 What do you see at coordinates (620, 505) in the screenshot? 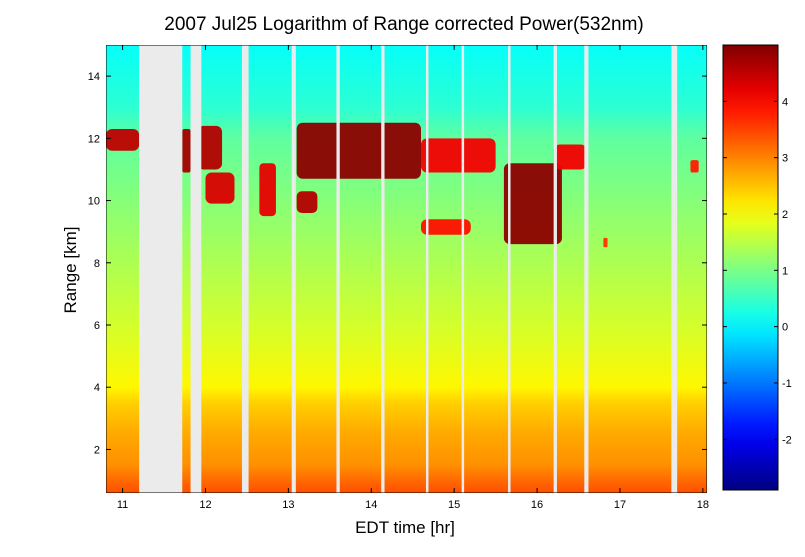
I see `x-tick-label-6: 17` at bounding box center [620, 505].